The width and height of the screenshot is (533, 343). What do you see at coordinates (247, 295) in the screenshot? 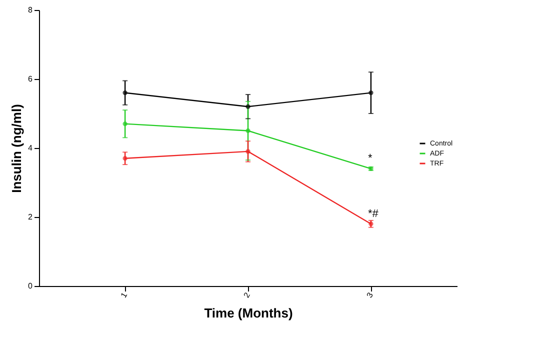
I see `x-tick-label: 2` at bounding box center [247, 295].